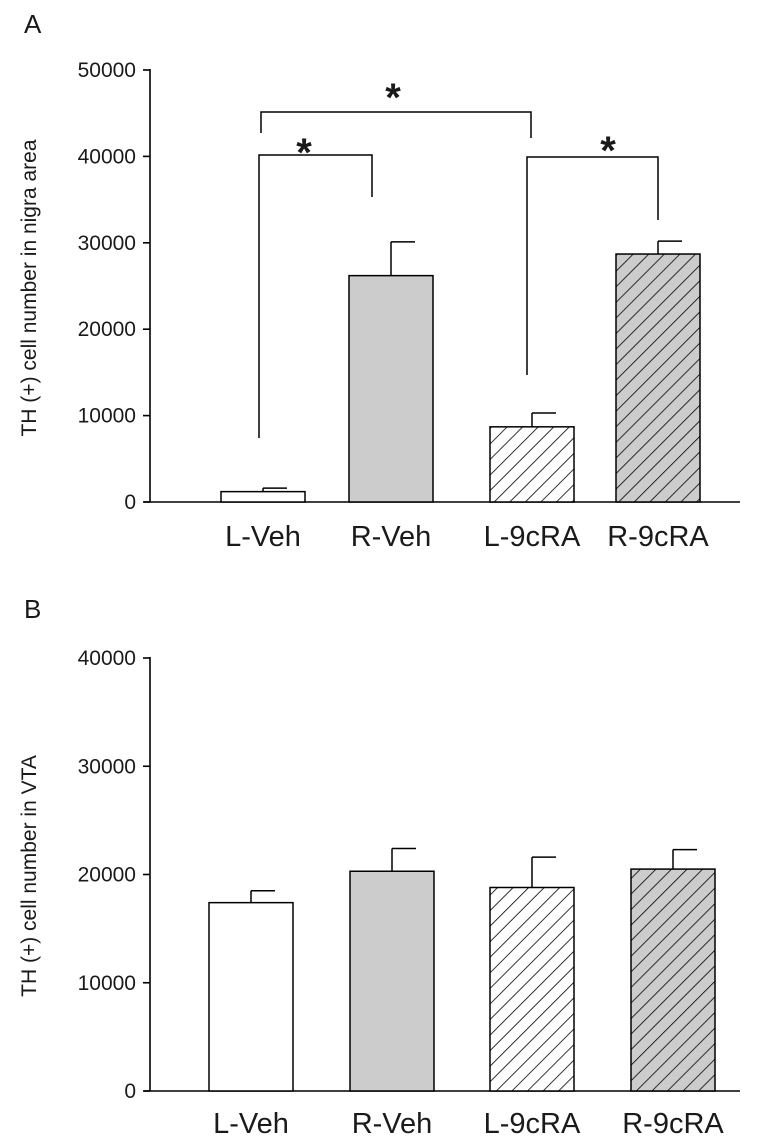  Describe the element at coordinates (669, 247) in the screenshot. I see `panel-a-error-bar-r-9cra` at that location.